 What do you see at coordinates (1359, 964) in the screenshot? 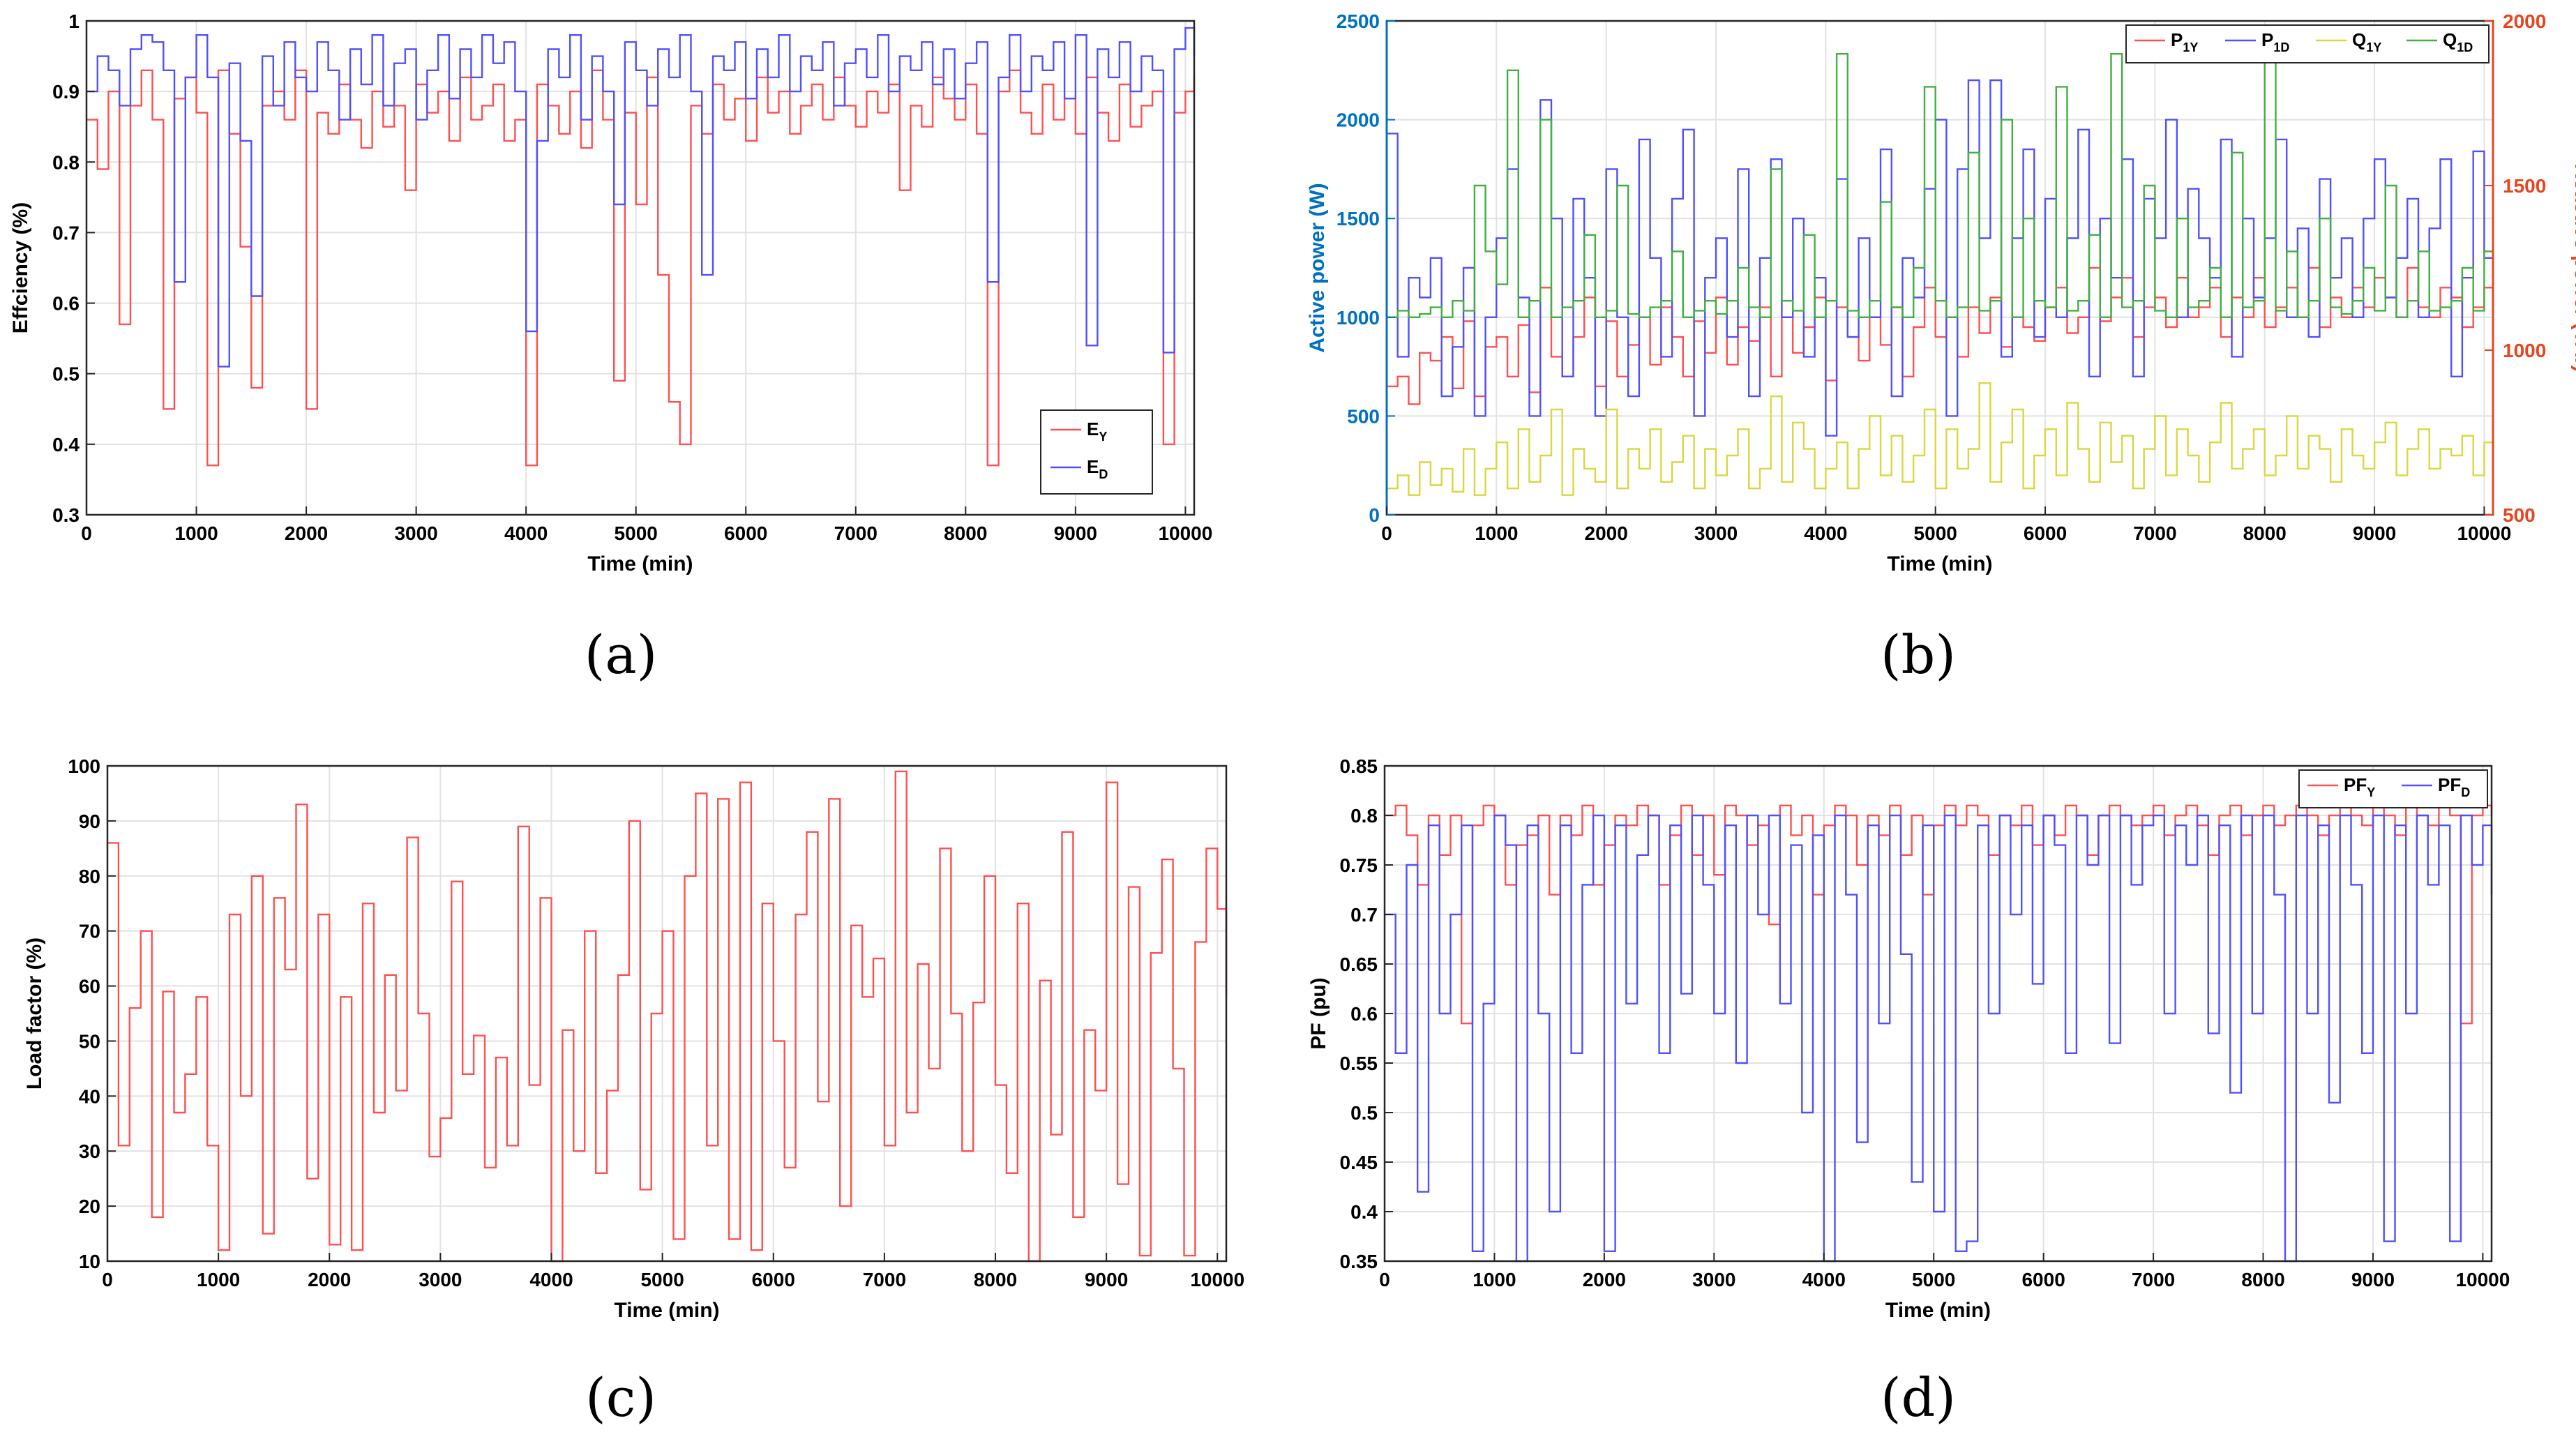
I see `panel-d-ytick-label-6: 0.65` at bounding box center [1359, 964].